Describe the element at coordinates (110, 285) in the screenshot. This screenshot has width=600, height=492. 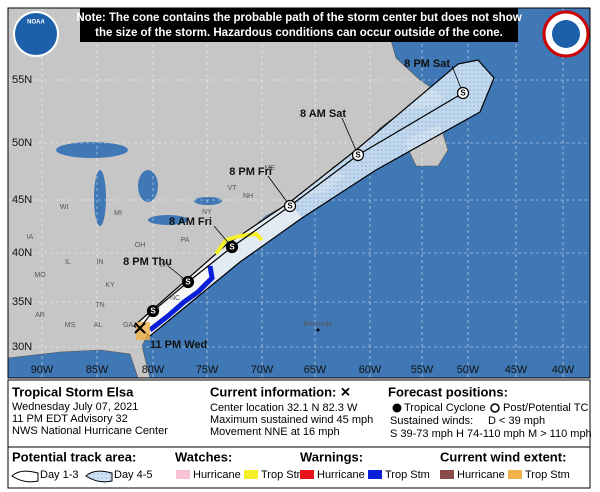
I see `place-label: KY` at that location.